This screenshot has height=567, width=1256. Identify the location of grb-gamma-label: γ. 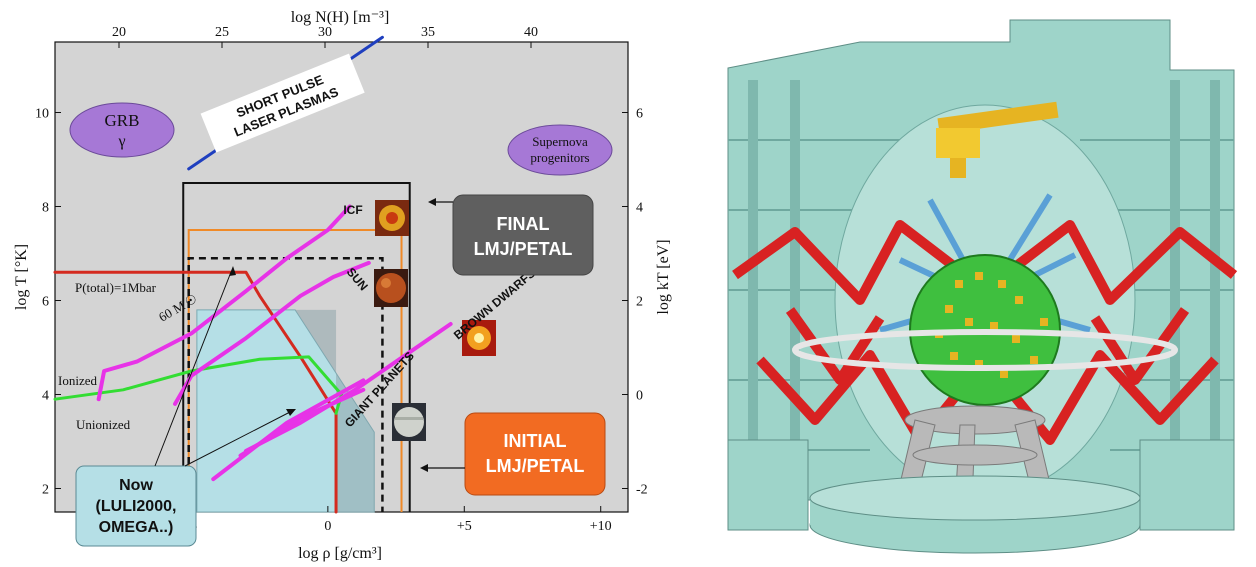
(121, 141).